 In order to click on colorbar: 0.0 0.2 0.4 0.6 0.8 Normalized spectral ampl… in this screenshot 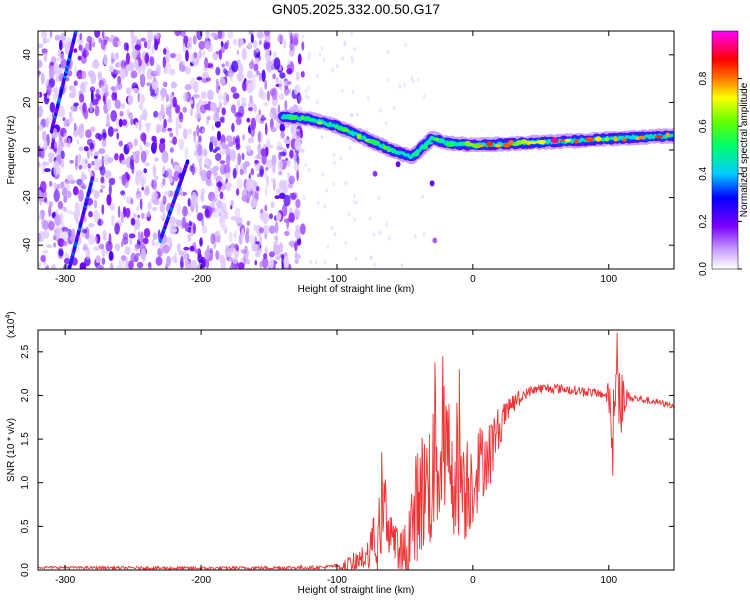, I will do `click(724, 153)`.